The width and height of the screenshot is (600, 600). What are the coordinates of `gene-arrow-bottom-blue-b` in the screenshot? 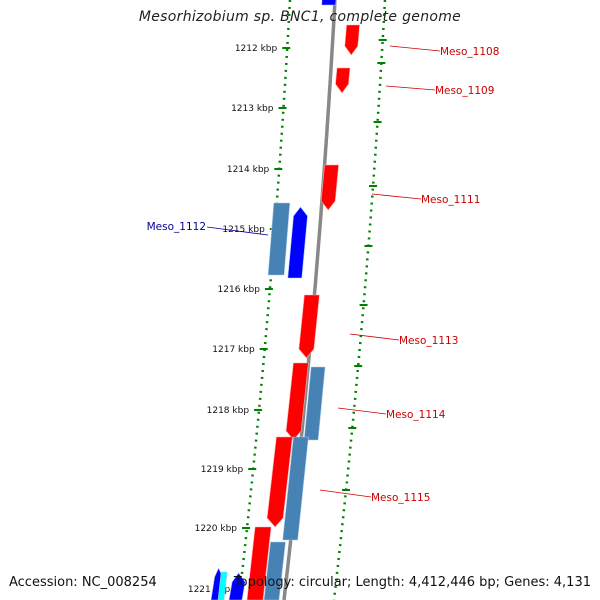 It's located at (237, 586).